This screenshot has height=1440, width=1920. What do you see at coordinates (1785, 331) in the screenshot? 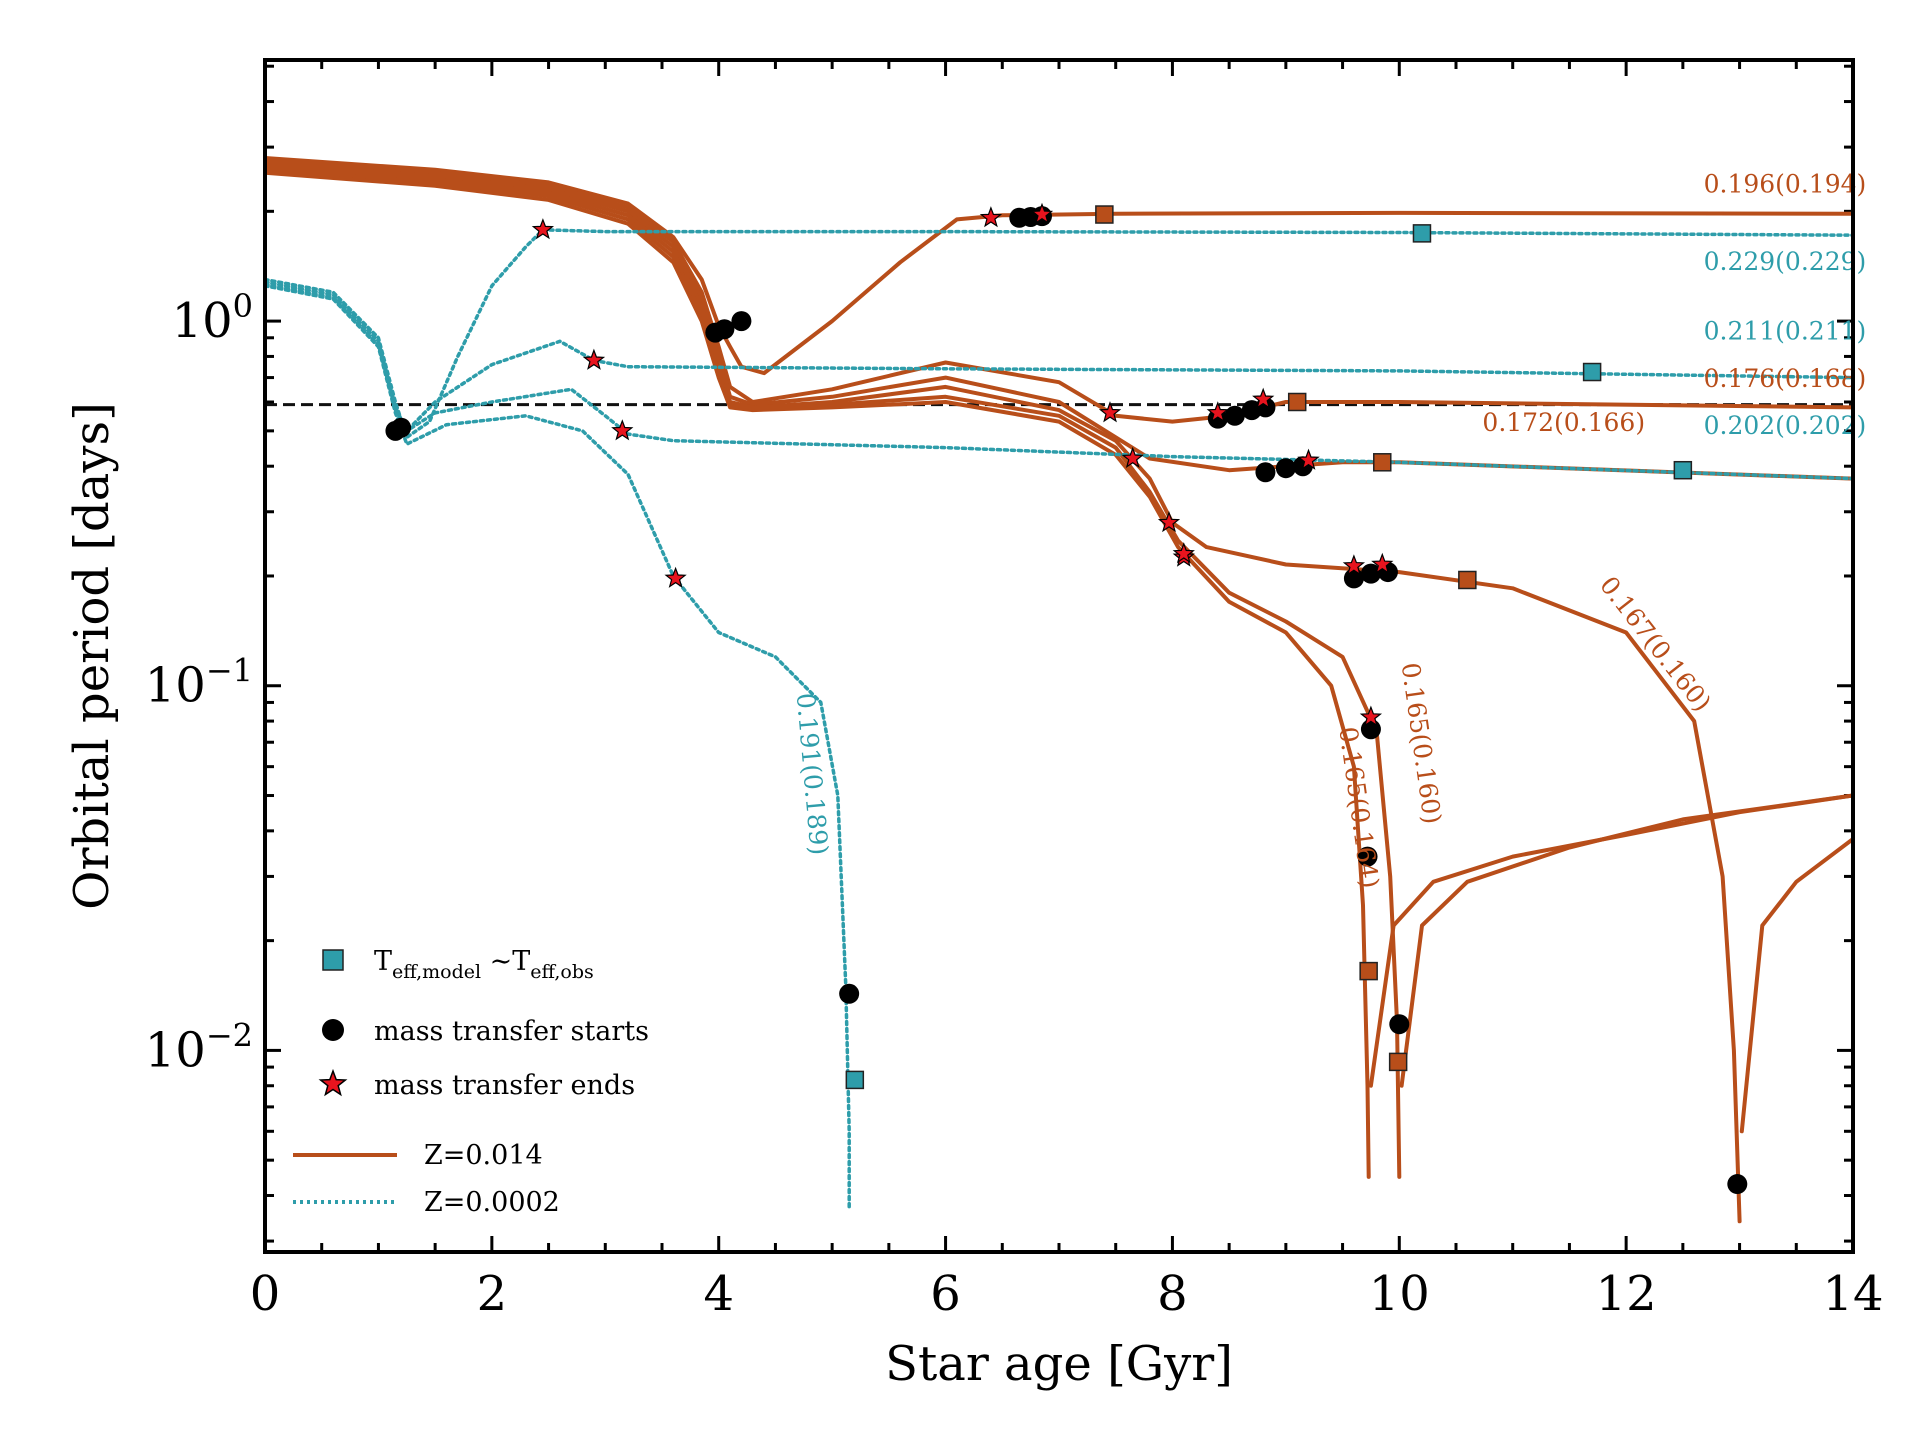
I see `curve-label: 0.211(0.211)` at bounding box center [1785, 331].